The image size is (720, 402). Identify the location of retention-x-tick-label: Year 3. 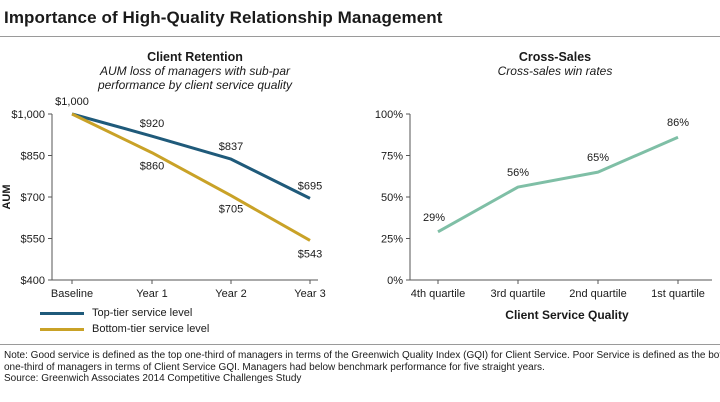
(309, 294).